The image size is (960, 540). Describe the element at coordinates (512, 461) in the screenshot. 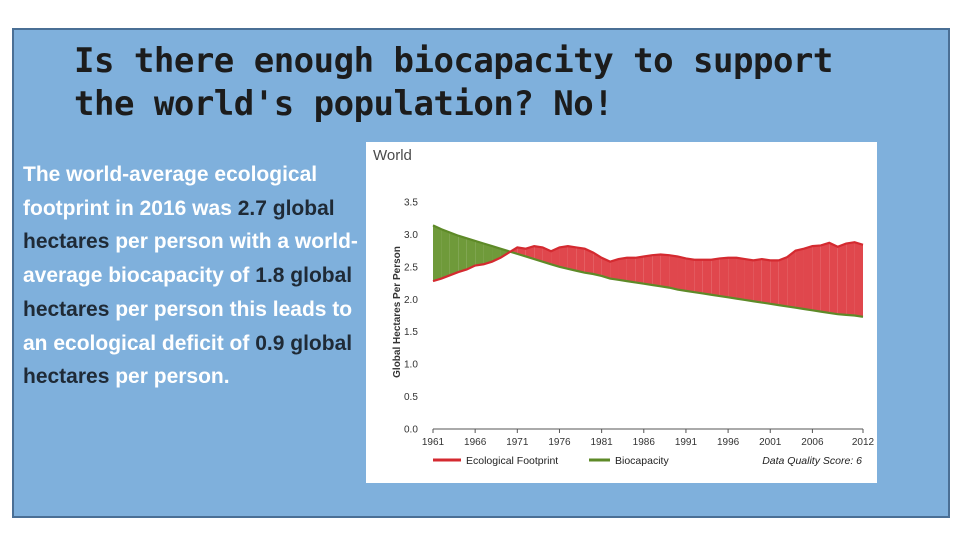

I see `legend-label-footprint: Ecological Footprint` at that location.